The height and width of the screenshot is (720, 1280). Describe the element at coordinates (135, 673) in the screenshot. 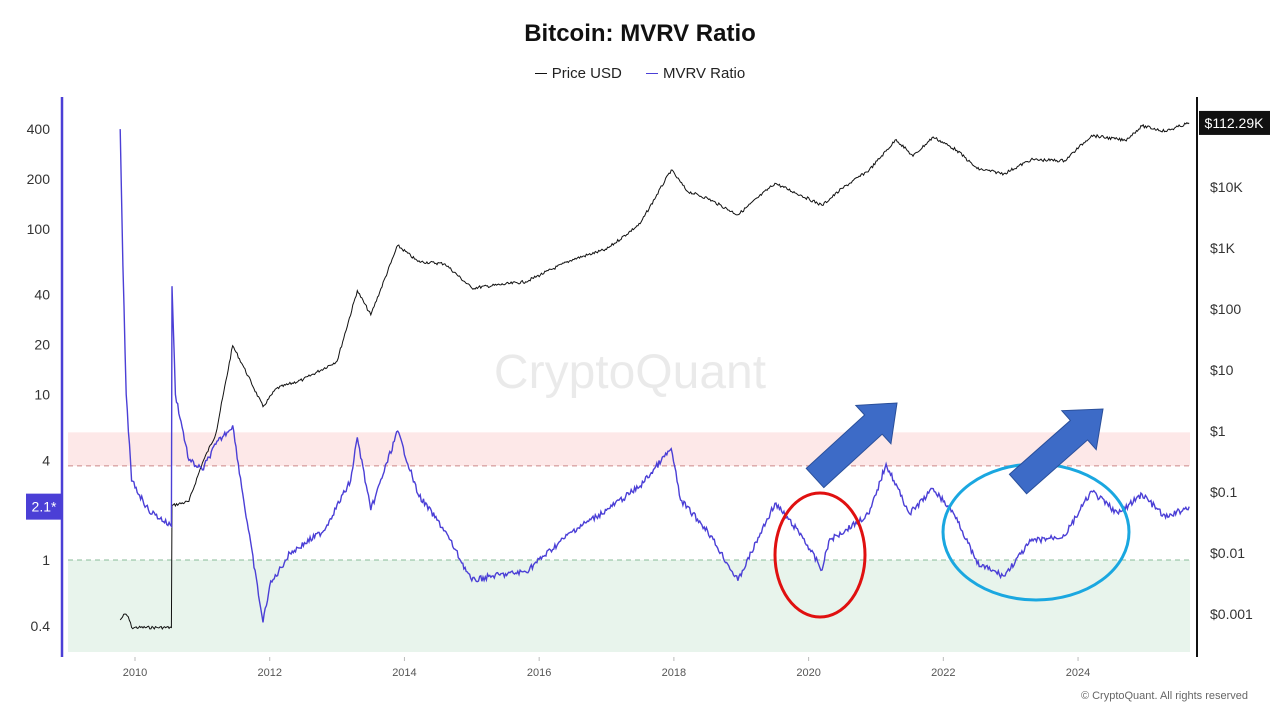

I see `x-tick-label: 2010` at that location.